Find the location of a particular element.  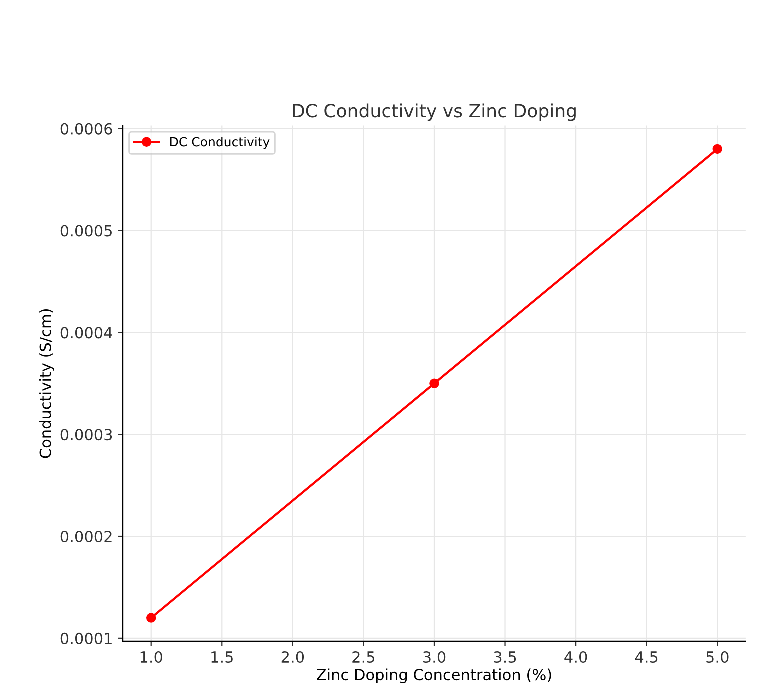

x-tick-label: 1.5 is located at coordinates (222, 658).